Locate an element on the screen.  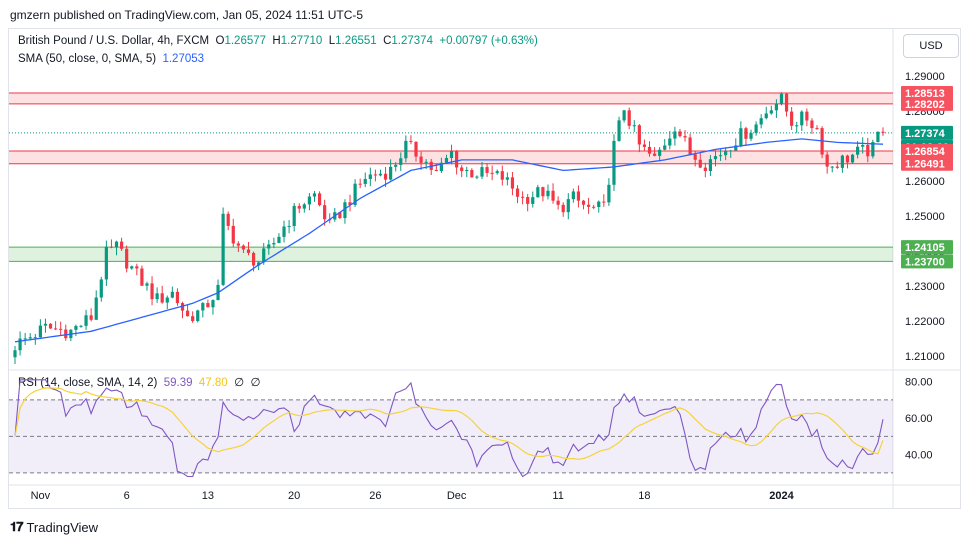
high-value: 1.27710 is located at coordinates (301, 41).